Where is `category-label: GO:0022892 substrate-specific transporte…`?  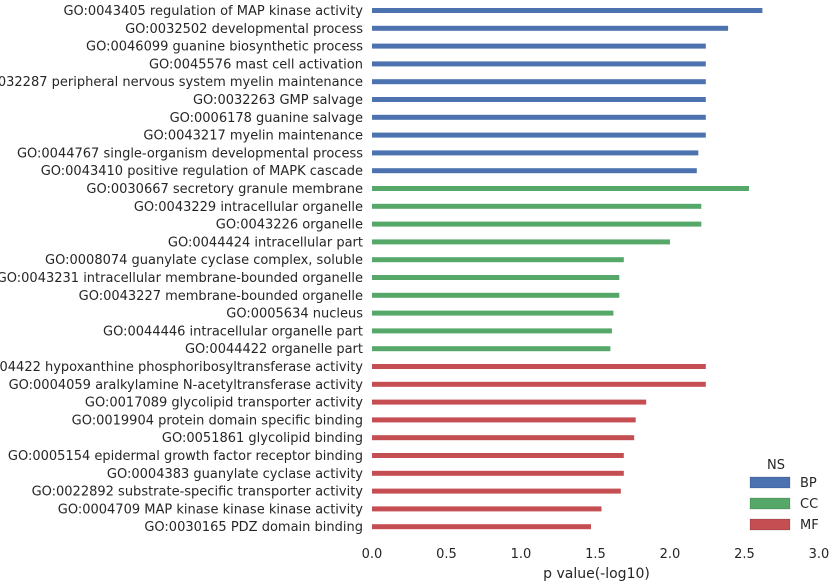 category-label: GO:0022892 substrate-specific transporte… is located at coordinates (198, 492).